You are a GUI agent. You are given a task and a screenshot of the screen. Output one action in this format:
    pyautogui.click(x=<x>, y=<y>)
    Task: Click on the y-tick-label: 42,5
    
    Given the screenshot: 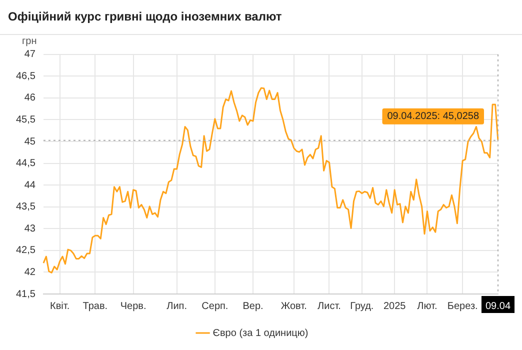 What is the action you would take?
    pyautogui.click(x=26, y=250)
    